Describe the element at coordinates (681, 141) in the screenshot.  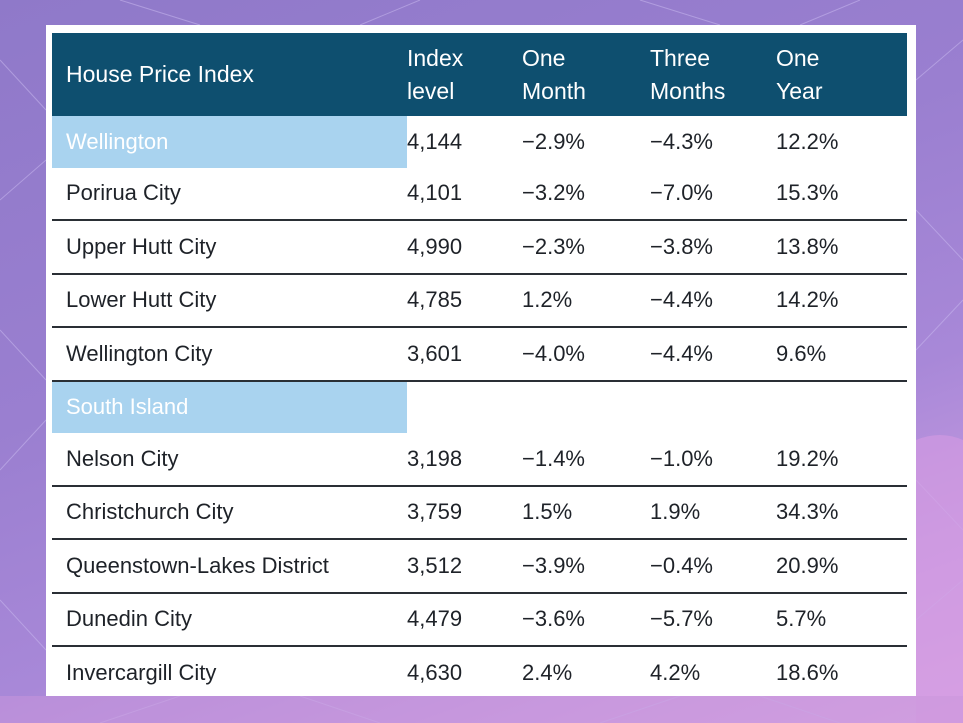
I see `value-cell: −4.3%` at that location.